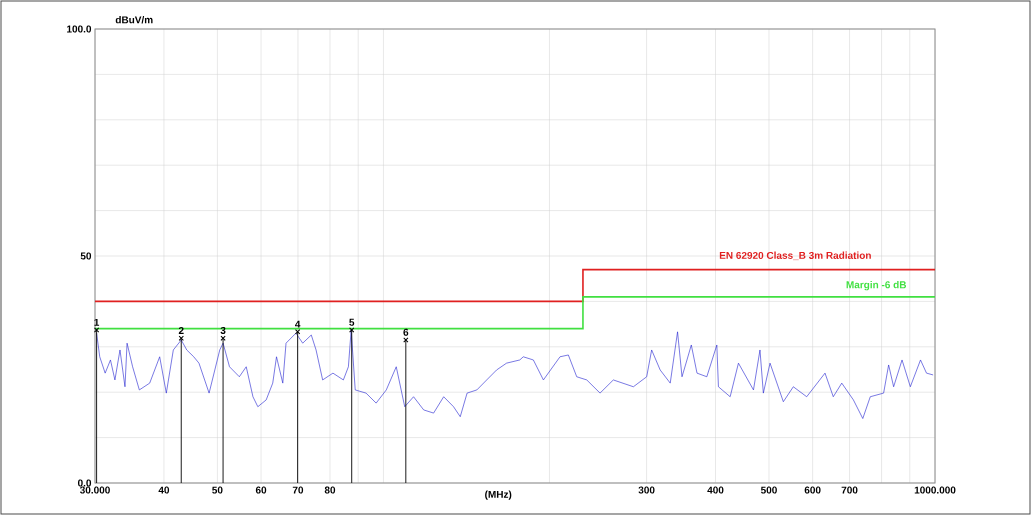  I want to click on x-tick-label: 600, so click(812, 490).